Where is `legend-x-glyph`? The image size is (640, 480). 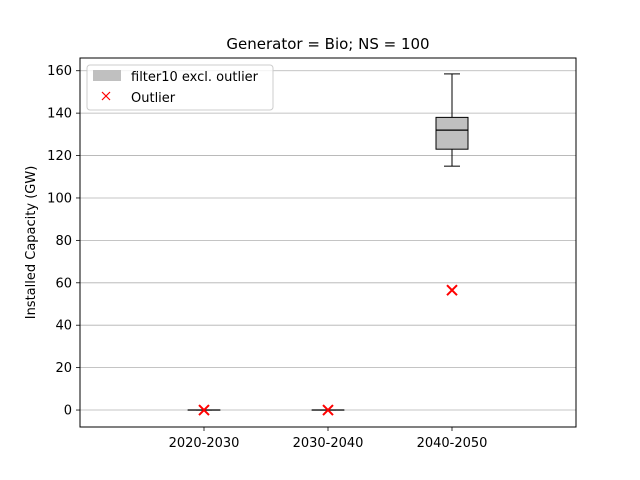
legend-x-glyph is located at coordinates (106, 96).